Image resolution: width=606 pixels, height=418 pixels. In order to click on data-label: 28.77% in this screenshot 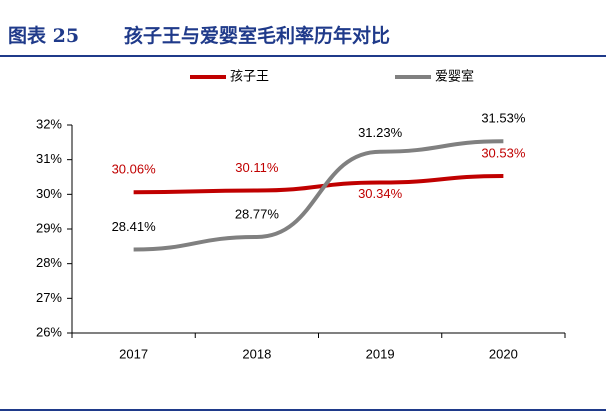, I will do `click(257, 213)`.